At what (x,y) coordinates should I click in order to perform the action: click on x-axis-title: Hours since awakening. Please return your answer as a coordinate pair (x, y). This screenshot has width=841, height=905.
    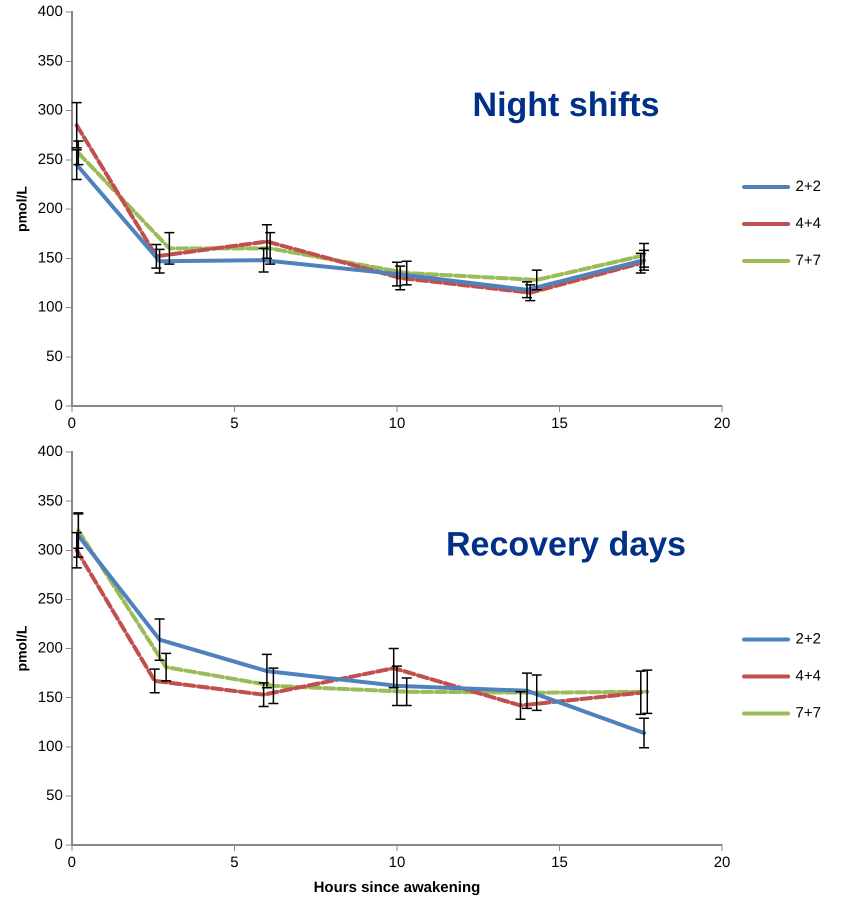
    Looking at the image, I should click on (397, 887).